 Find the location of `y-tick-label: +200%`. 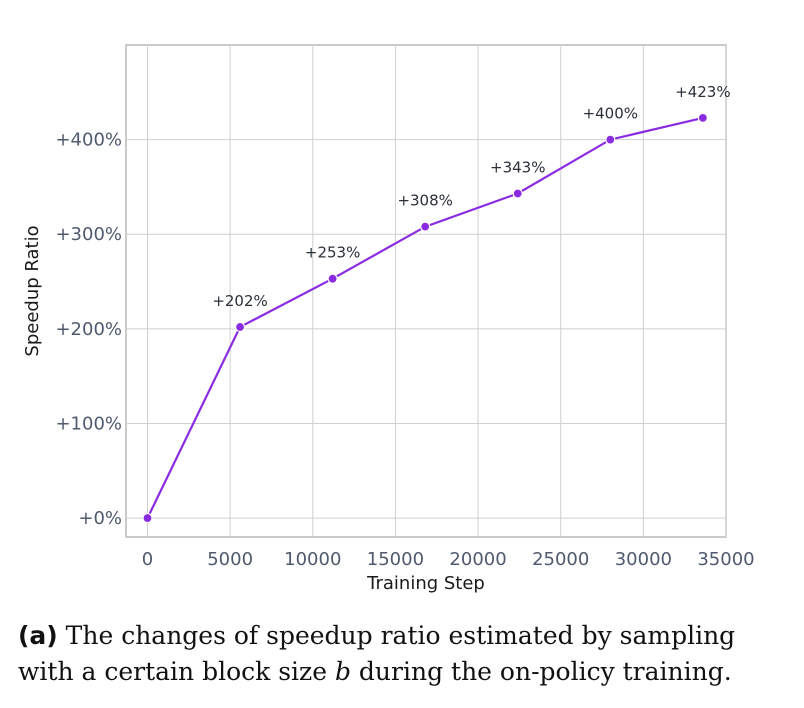

y-tick-label: +200% is located at coordinates (88, 329).